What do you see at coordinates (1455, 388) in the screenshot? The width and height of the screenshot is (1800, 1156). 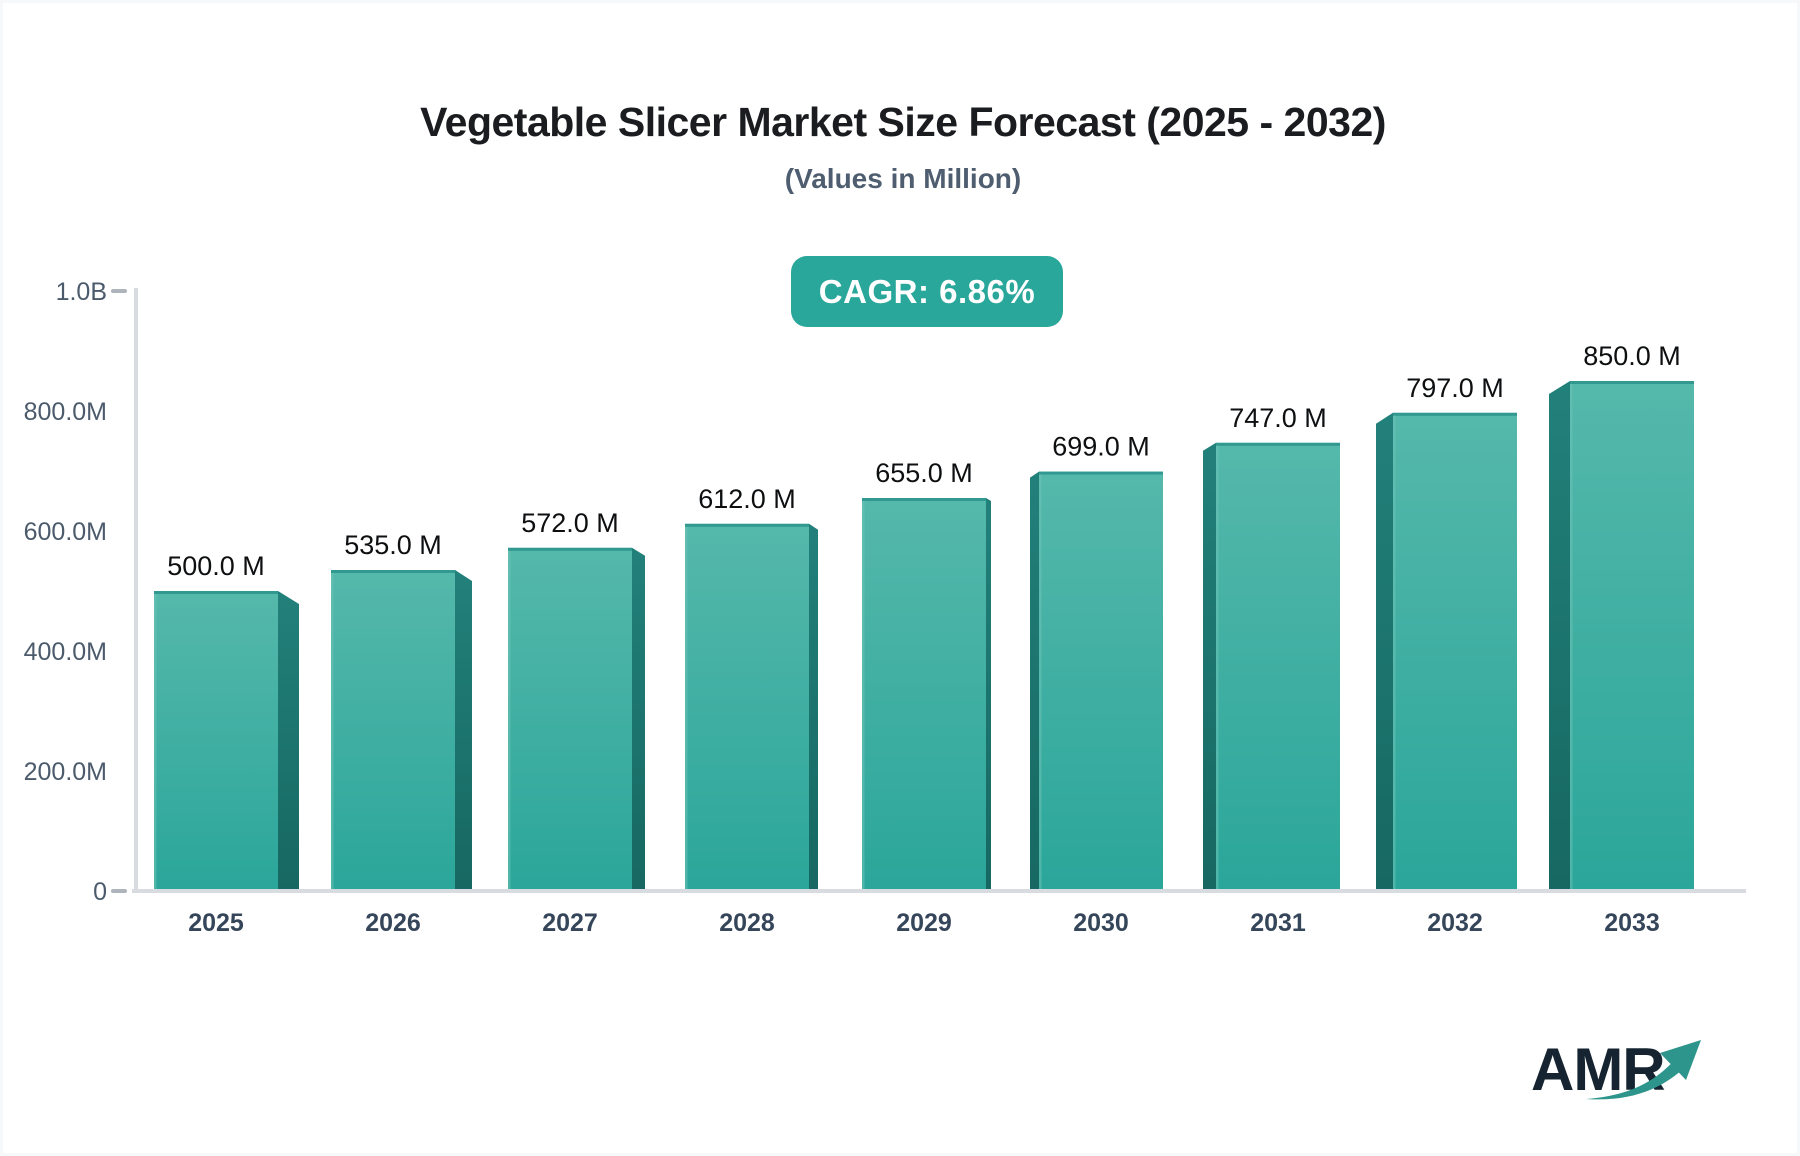 I see `bar-value-label: 797.0 M` at bounding box center [1455, 388].